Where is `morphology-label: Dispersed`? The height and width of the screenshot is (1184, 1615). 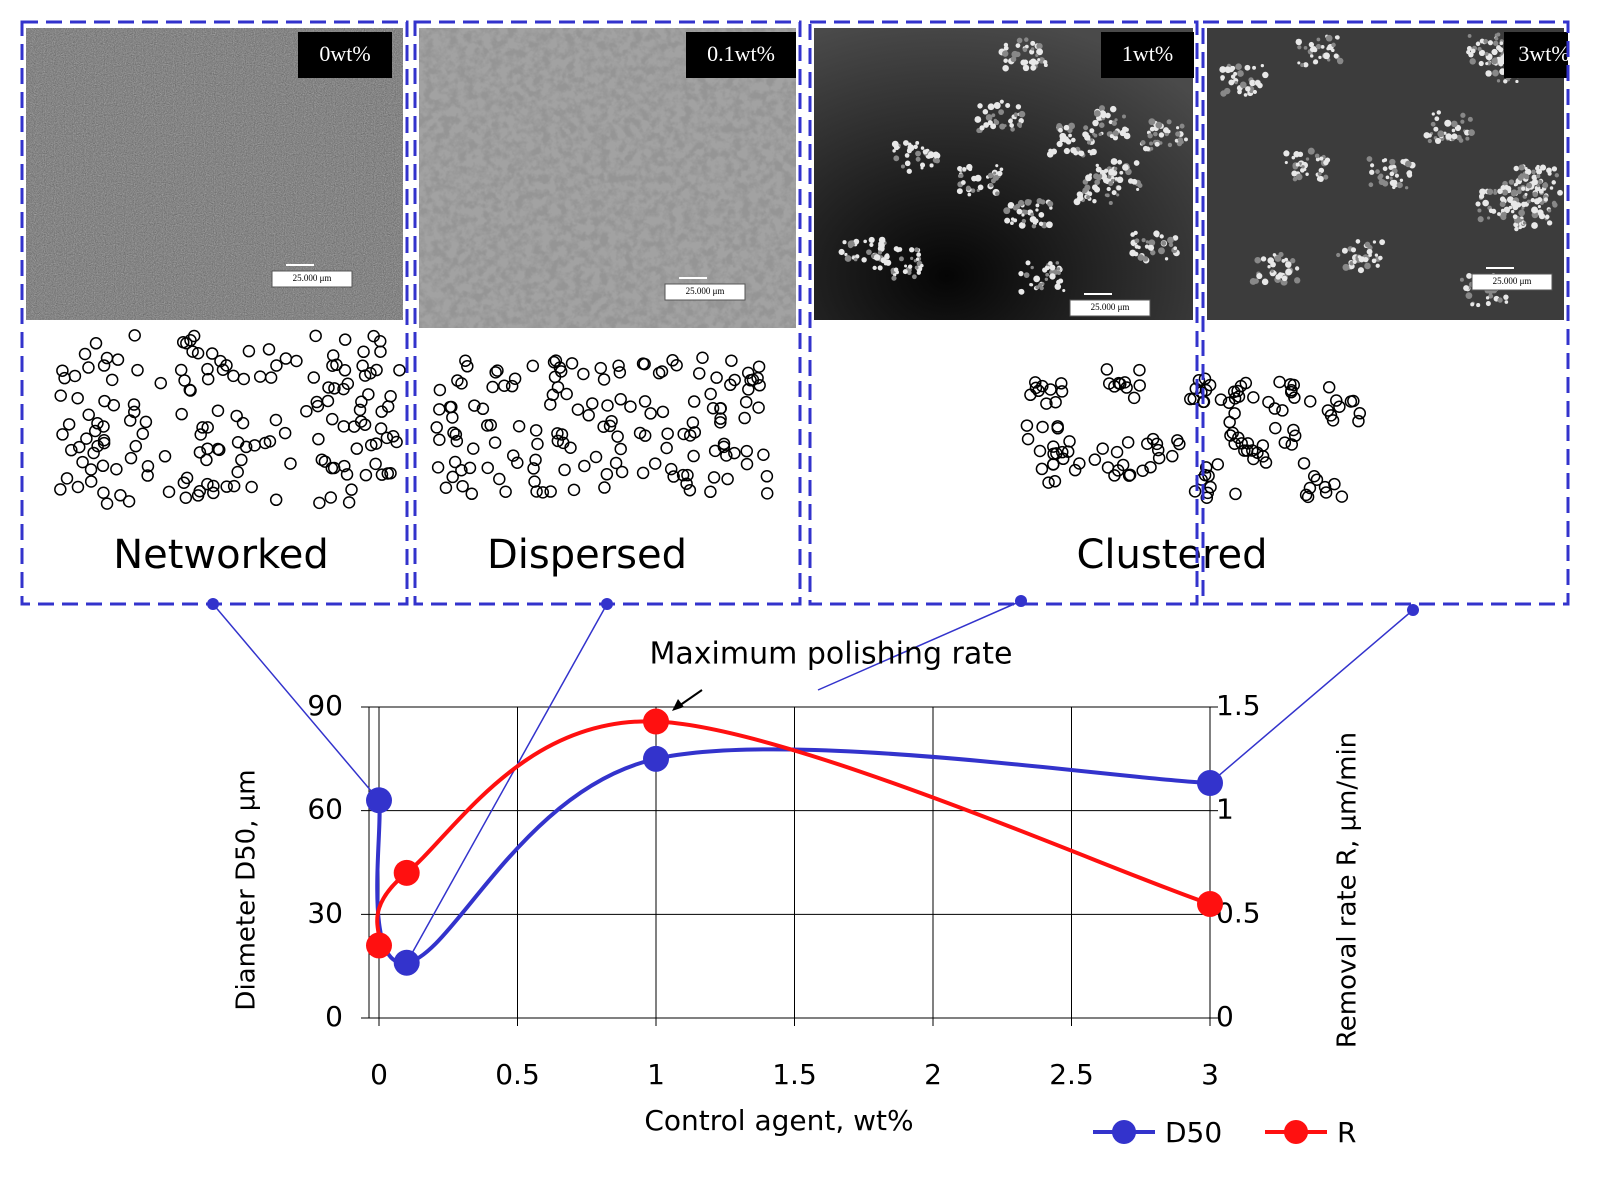 morphology-label: Dispersed is located at coordinates (587, 555).